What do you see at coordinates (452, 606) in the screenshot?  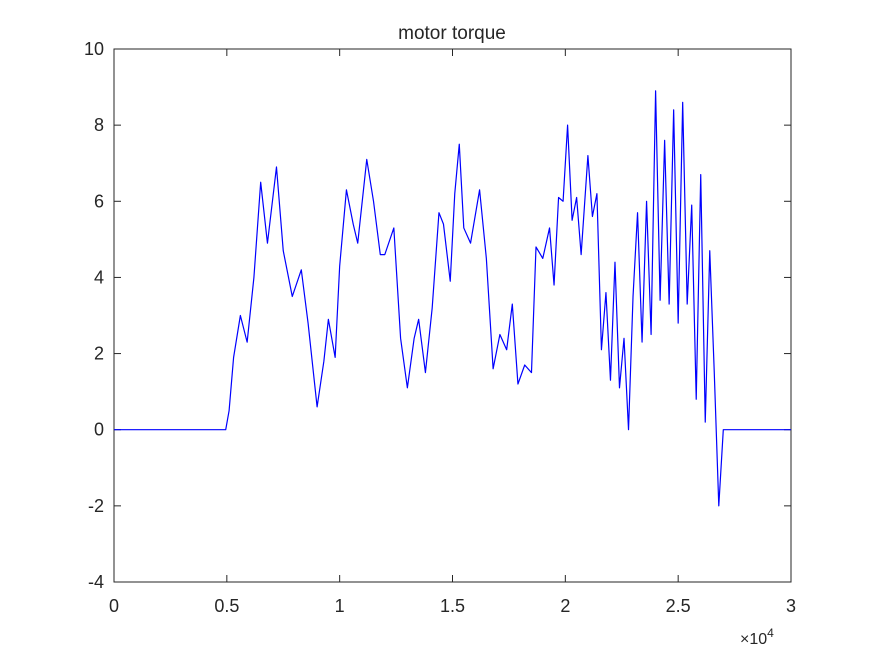 I see `x-tick-label: 1.5` at bounding box center [452, 606].